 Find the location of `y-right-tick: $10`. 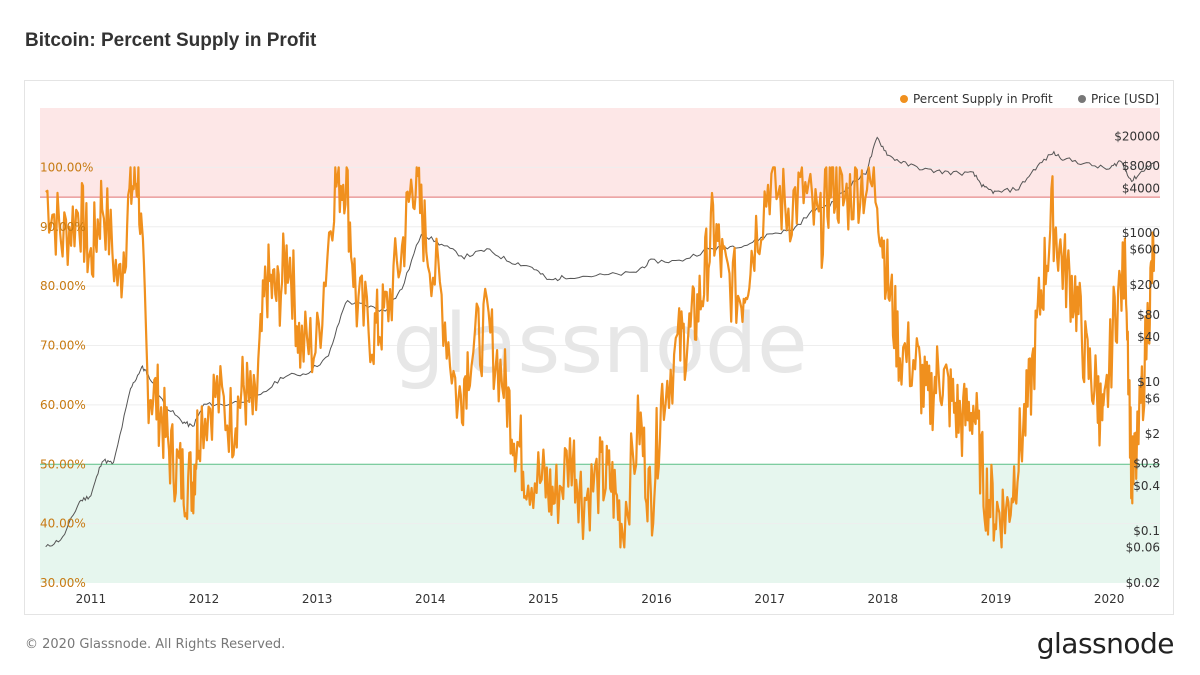

y-right-tick: $10 is located at coordinates (1148, 382).